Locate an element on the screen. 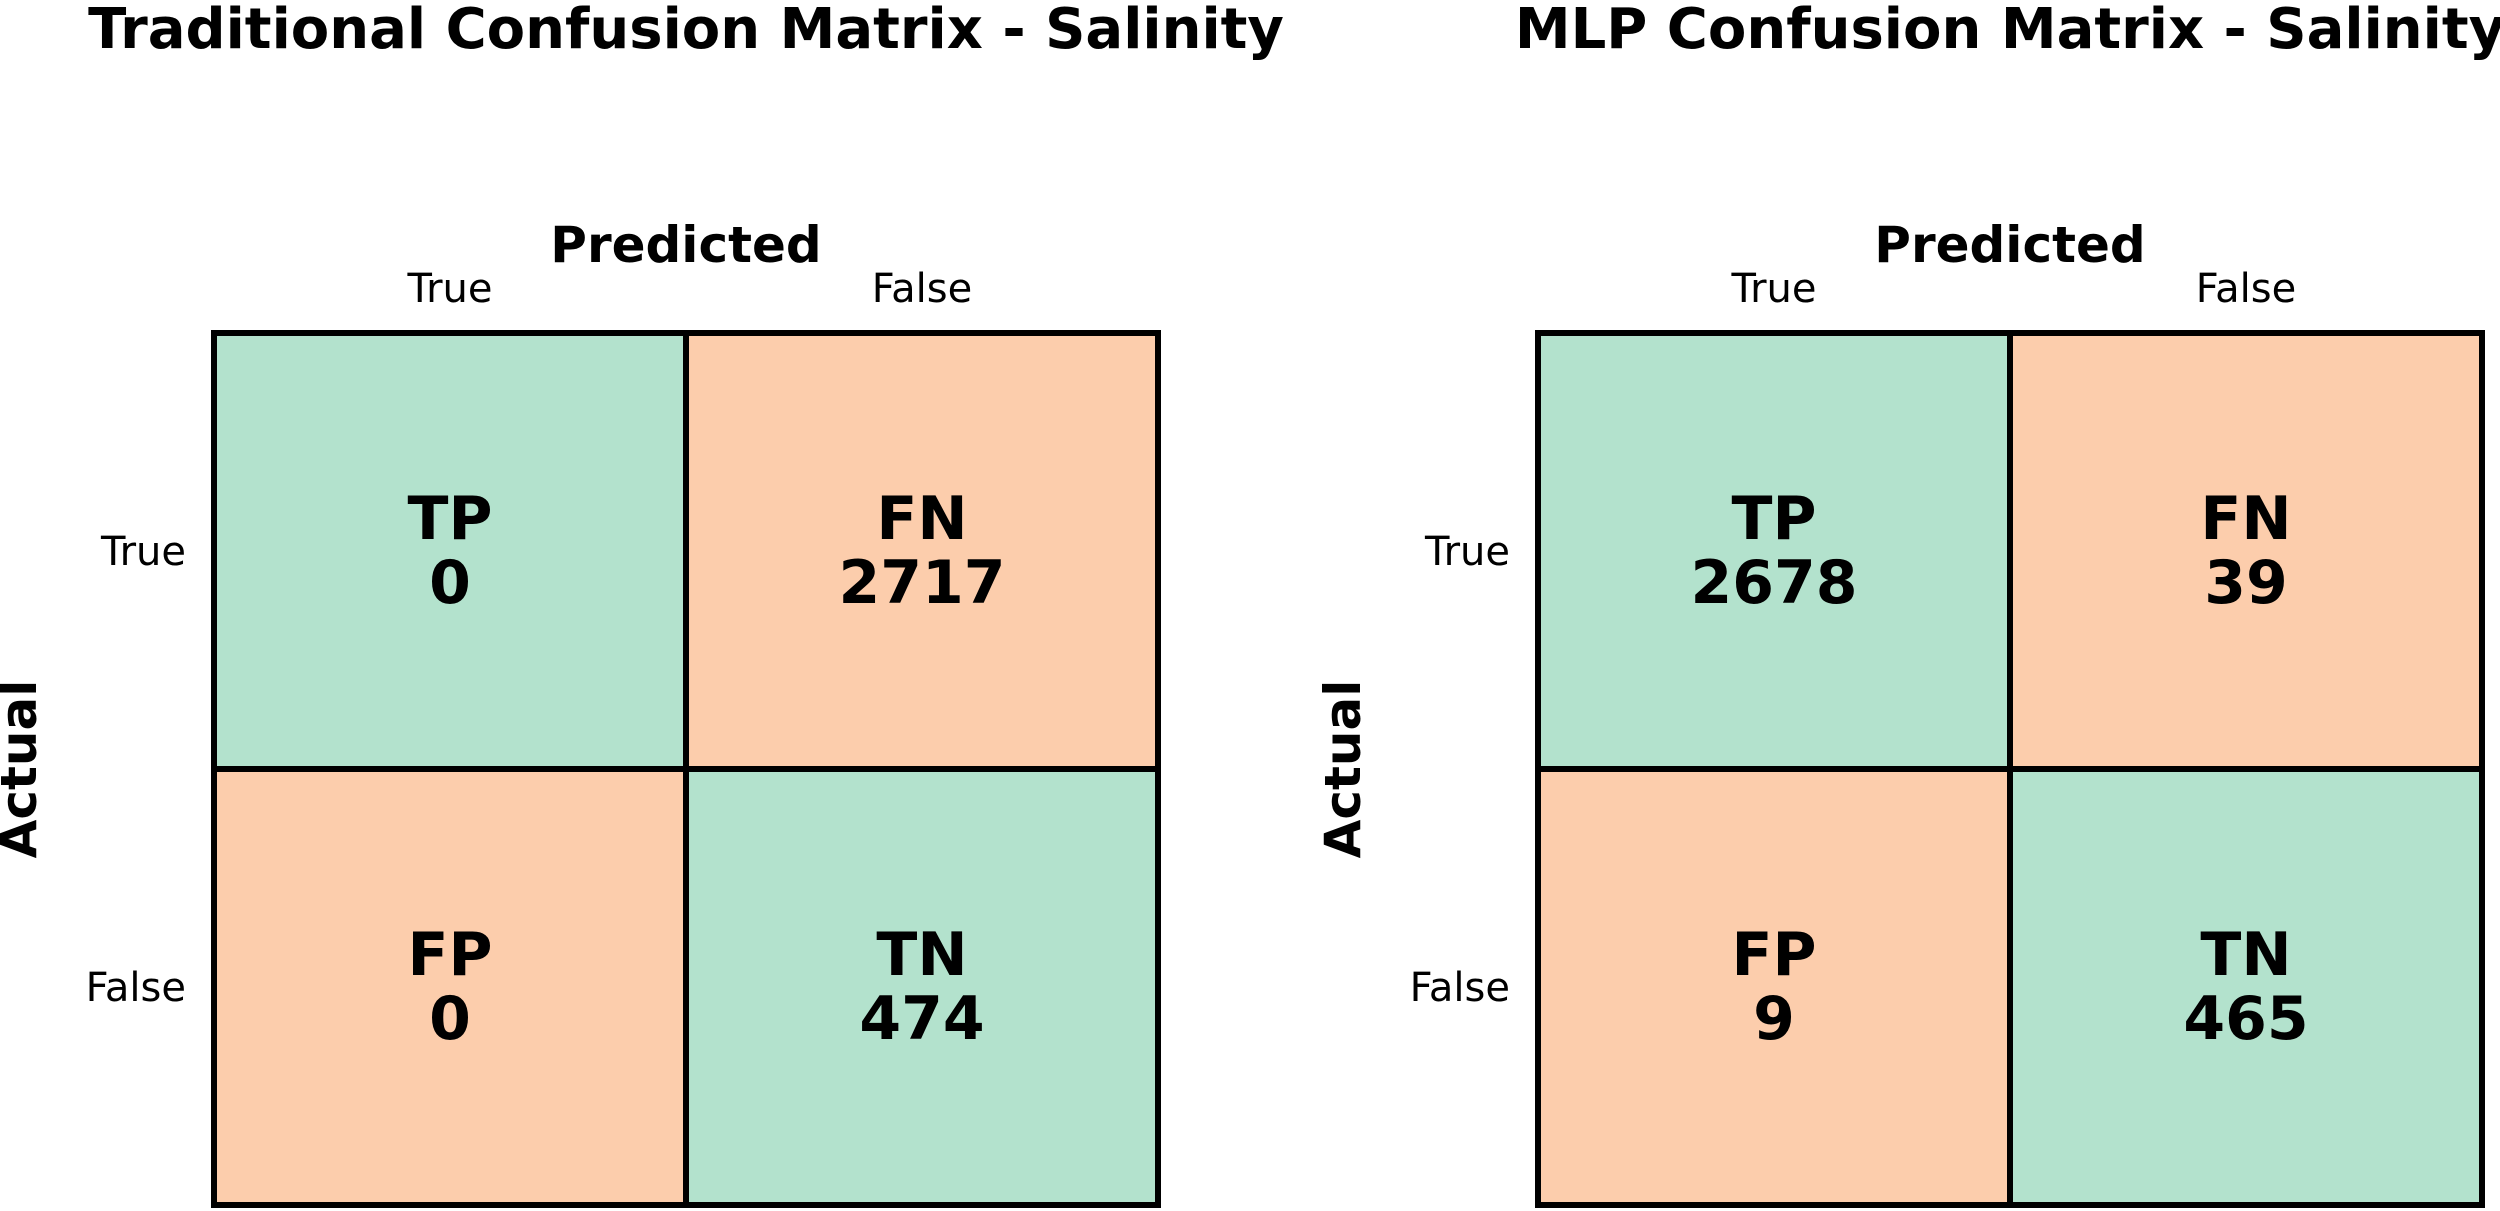  cell-value: 474 is located at coordinates (921, 1019).